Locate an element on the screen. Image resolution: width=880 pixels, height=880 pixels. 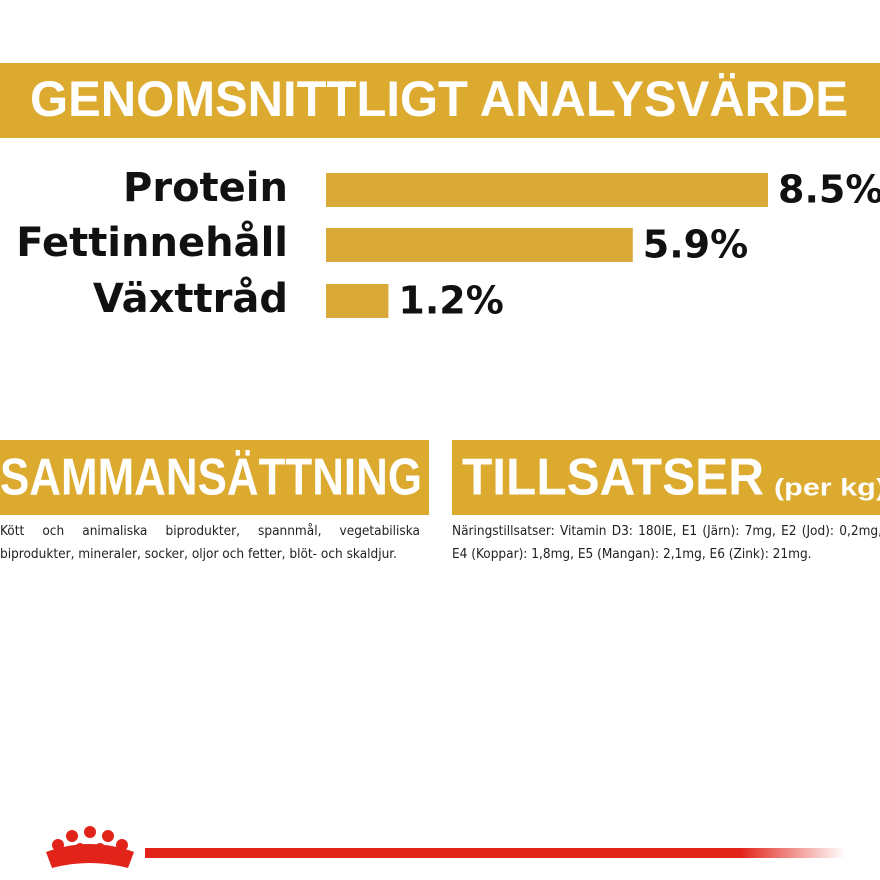
value-label: 5.9% is located at coordinates (695, 245).